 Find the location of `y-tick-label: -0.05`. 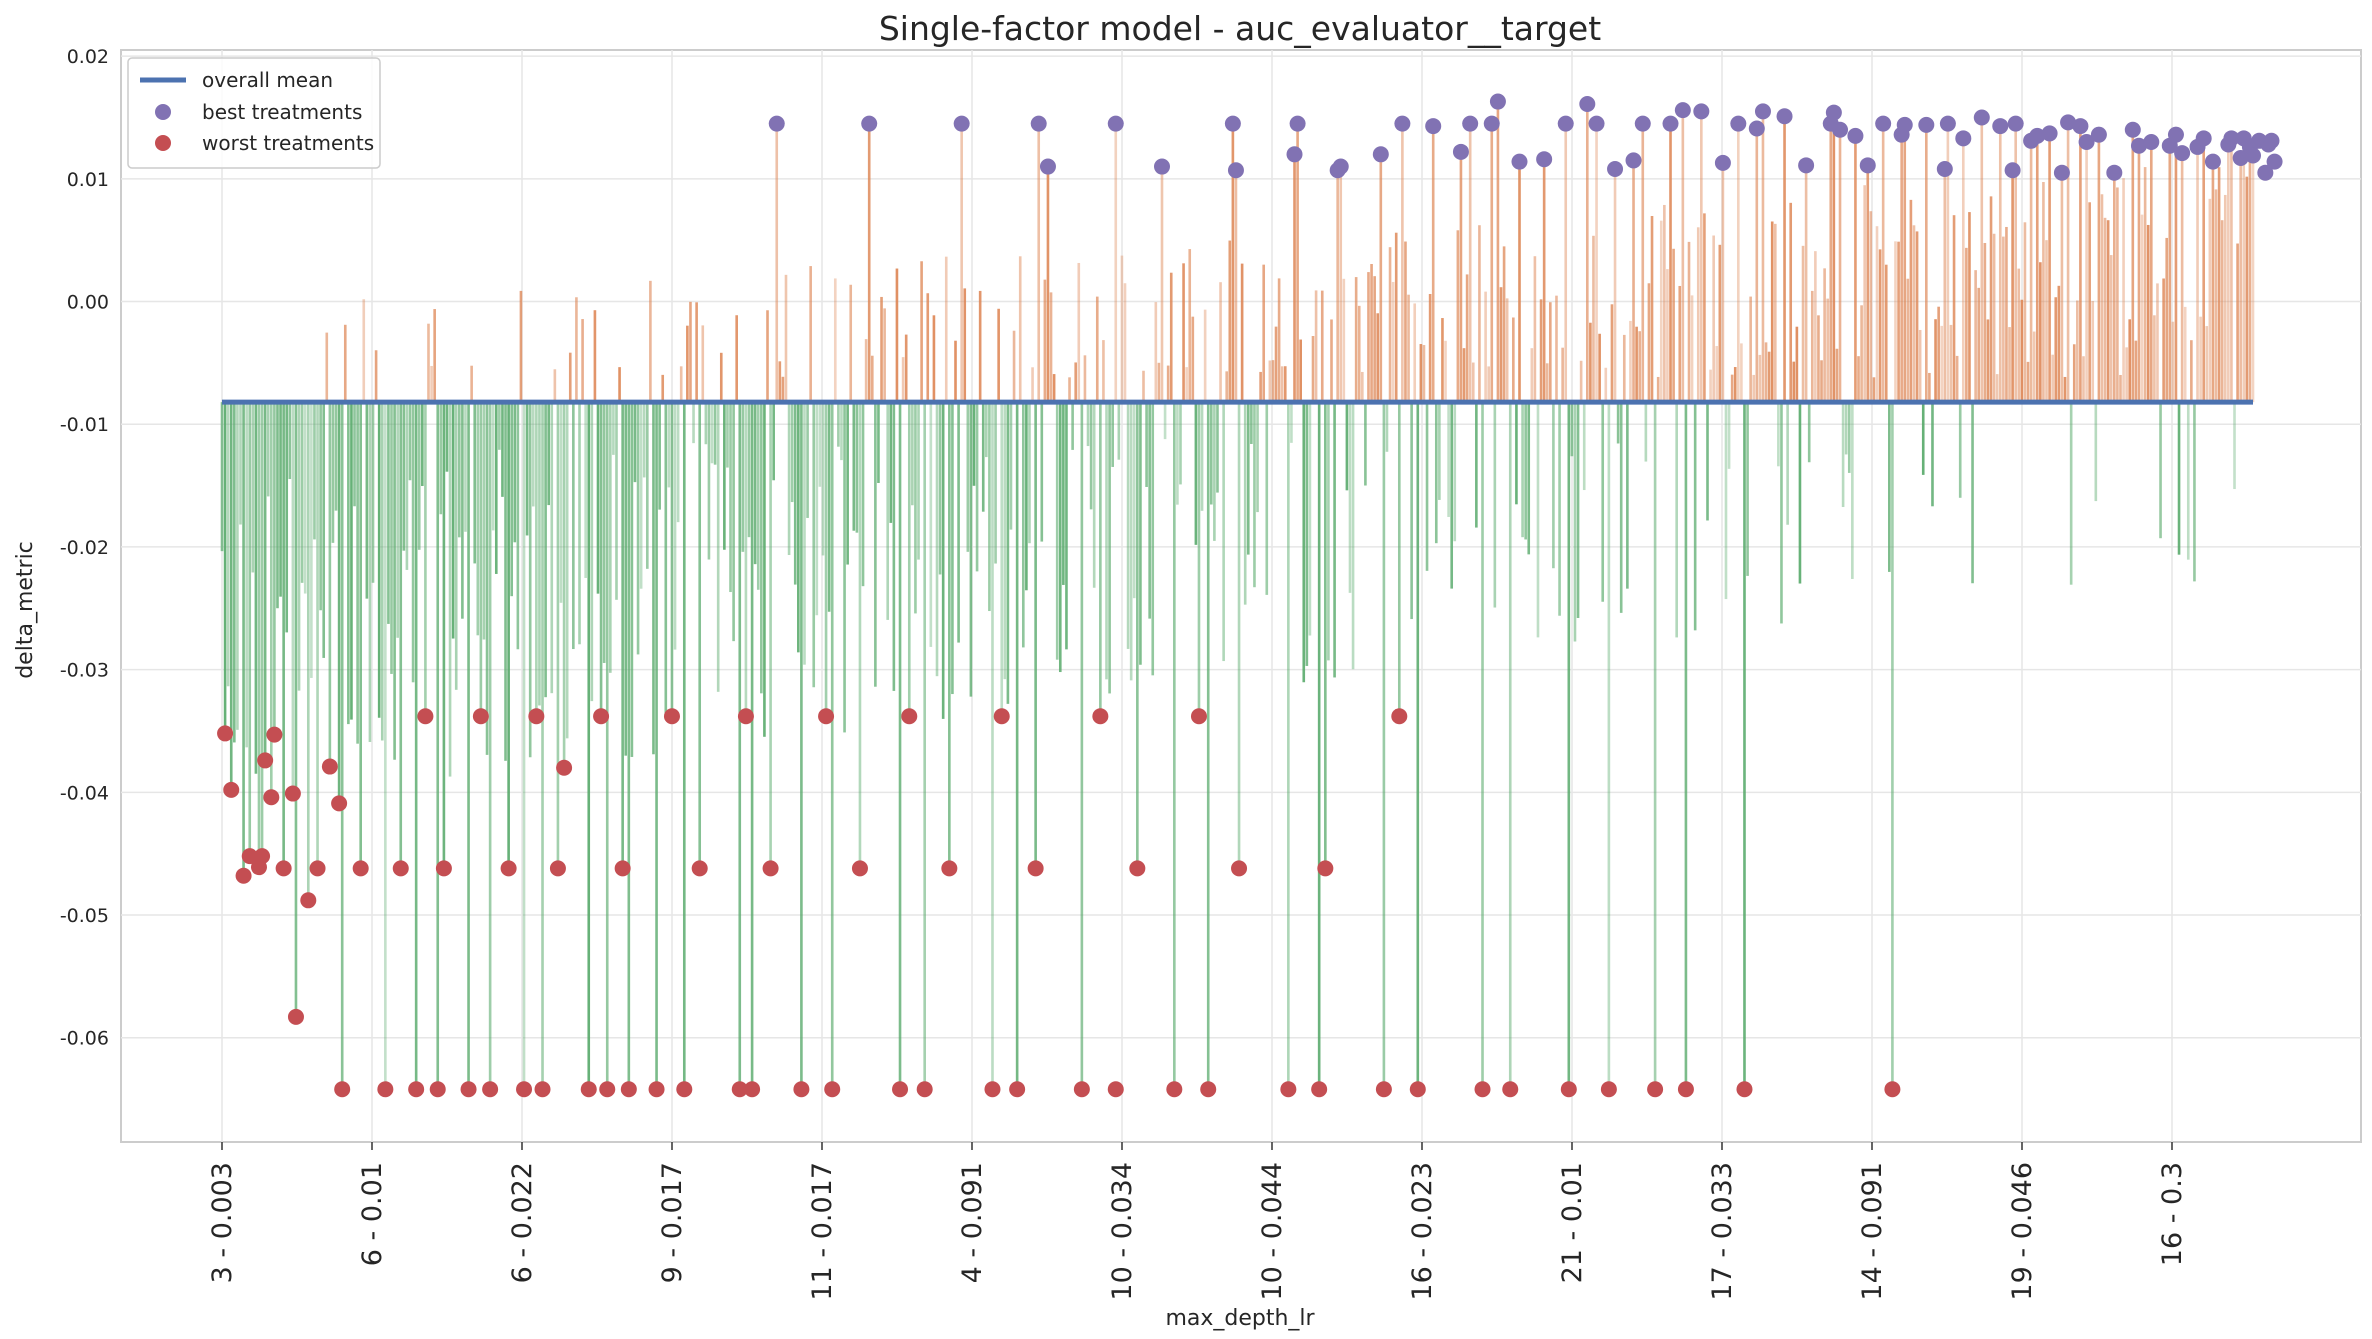

y-tick-label: -0.05 is located at coordinates (84, 916).